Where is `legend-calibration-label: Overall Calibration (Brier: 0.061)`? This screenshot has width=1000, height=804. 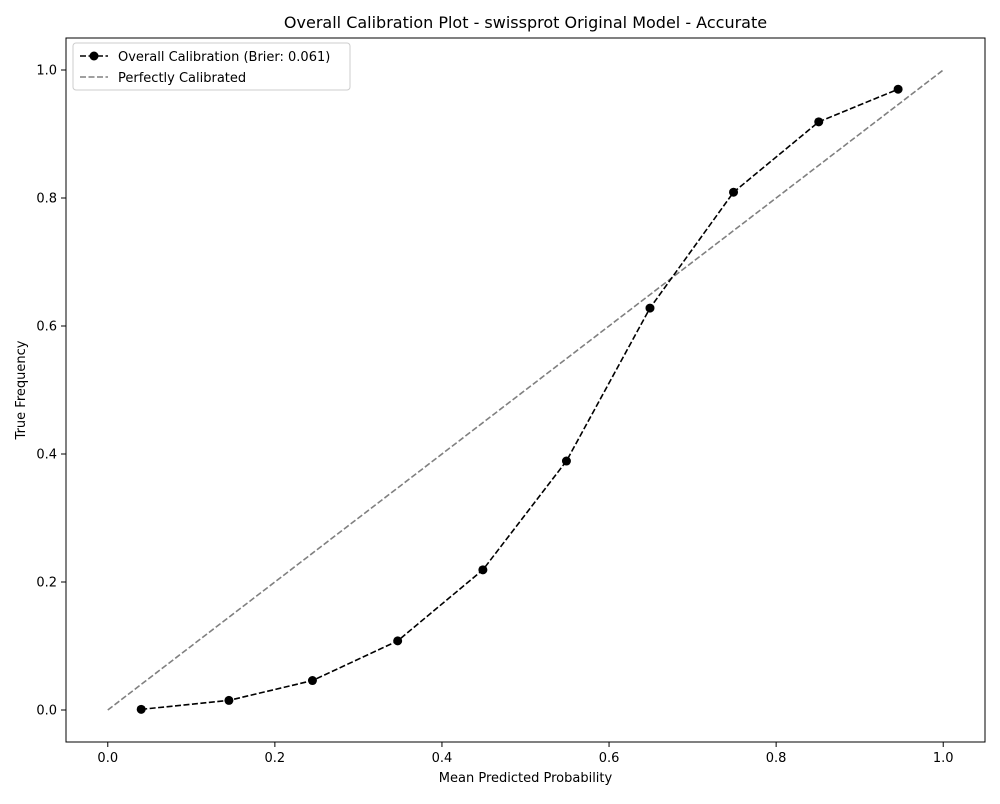
legend-calibration-label: Overall Calibration (Brier: 0.061) is located at coordinates (224, 57).